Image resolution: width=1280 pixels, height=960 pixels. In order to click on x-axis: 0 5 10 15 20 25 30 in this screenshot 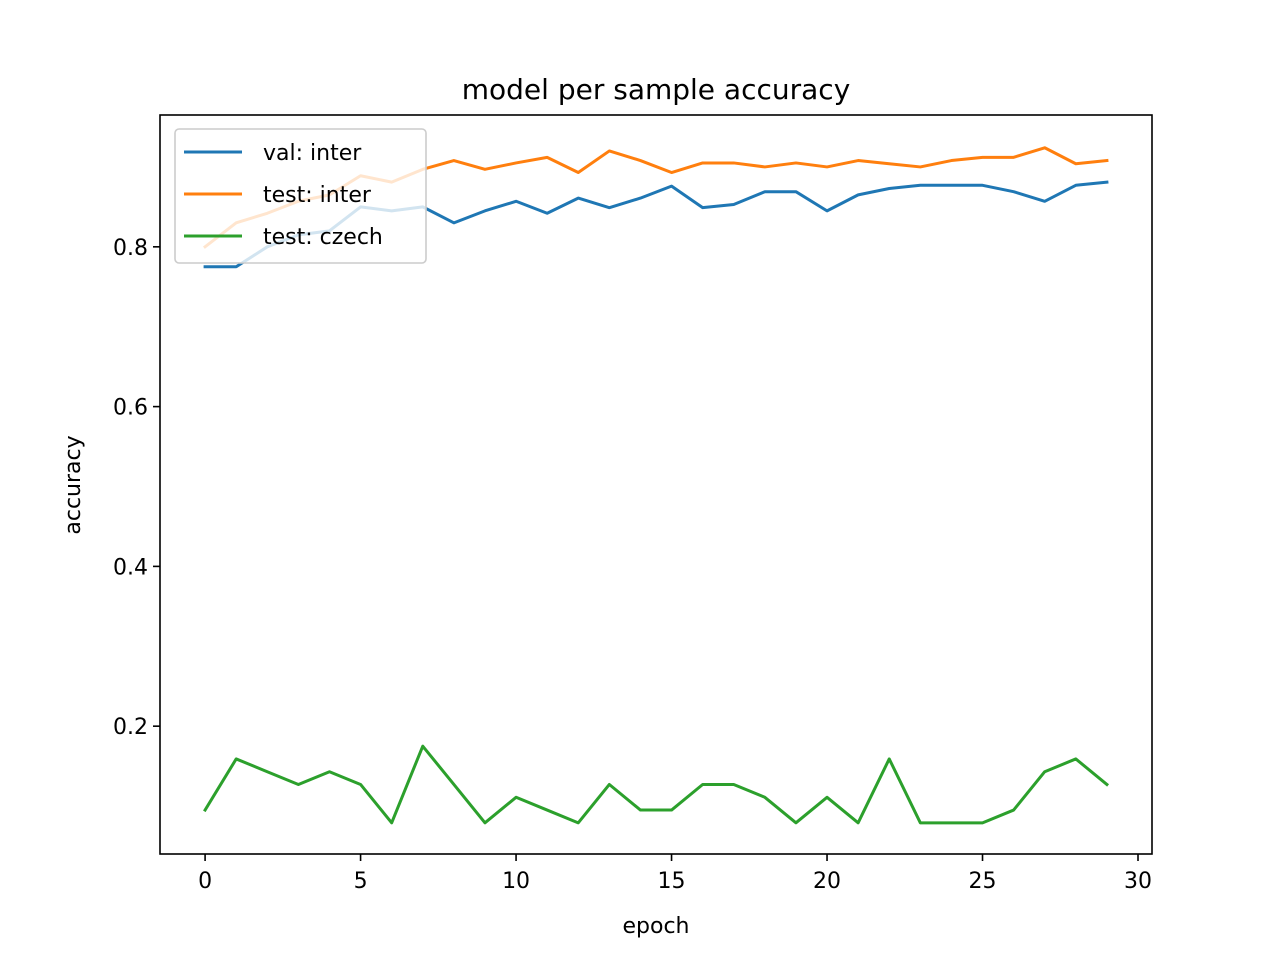, I will do `click(675, 874)`.